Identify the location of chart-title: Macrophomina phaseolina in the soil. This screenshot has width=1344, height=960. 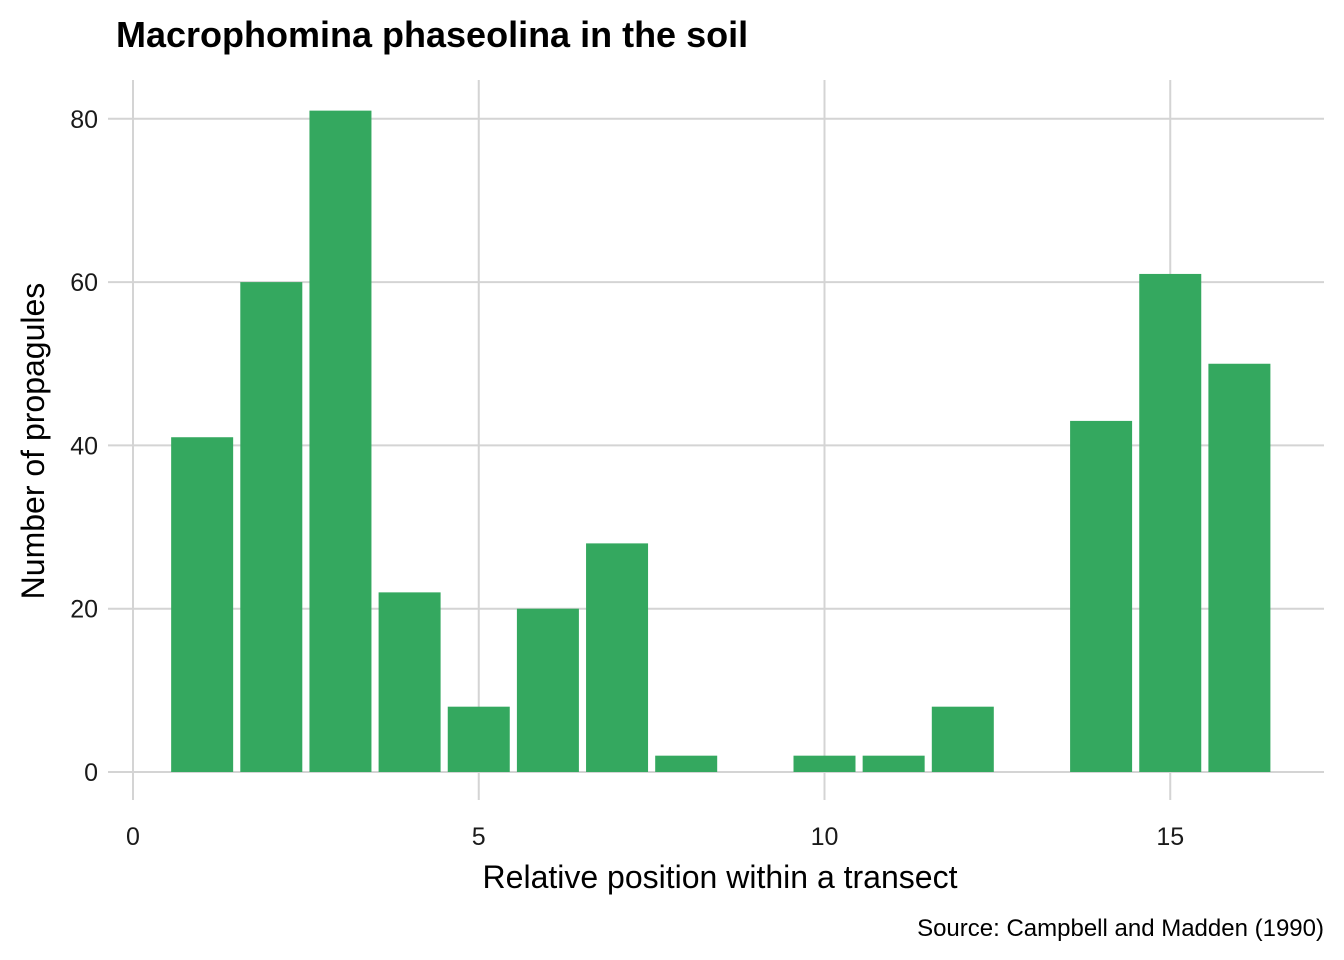
(432, 34).